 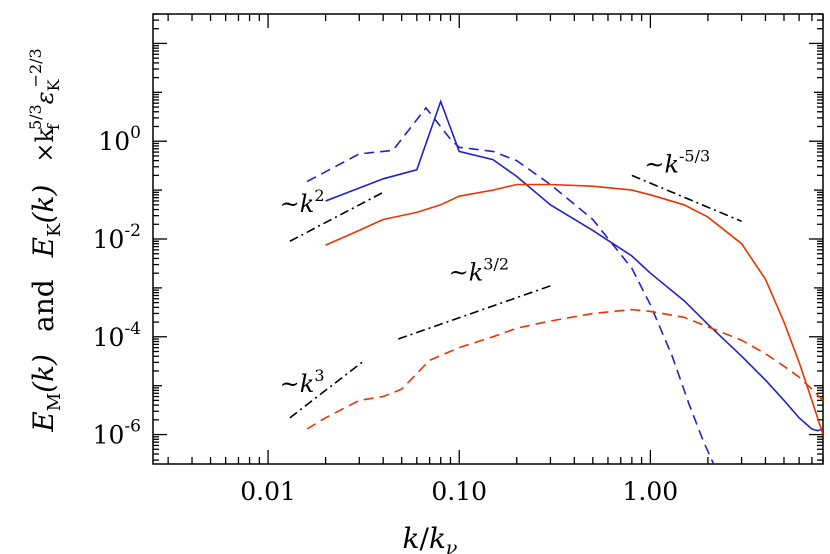 I want to click on y-tick-label: 10⁻⁴, so click(x=117, y=335).